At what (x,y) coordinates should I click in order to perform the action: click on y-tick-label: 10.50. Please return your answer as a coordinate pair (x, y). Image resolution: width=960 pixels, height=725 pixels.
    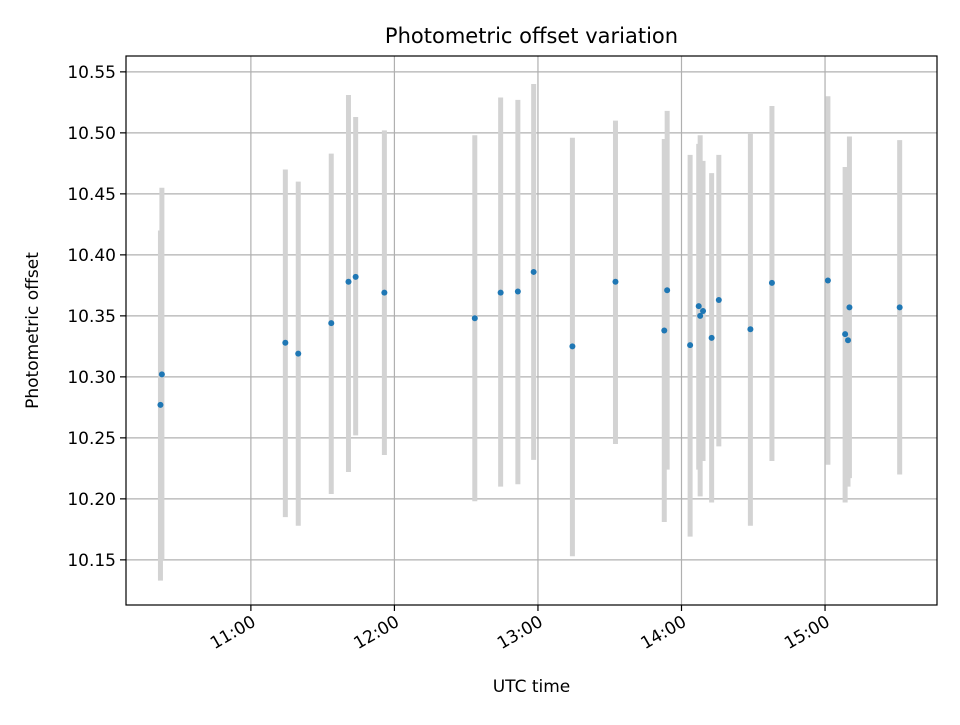
    Looking at the image, I should click on (91, 134).